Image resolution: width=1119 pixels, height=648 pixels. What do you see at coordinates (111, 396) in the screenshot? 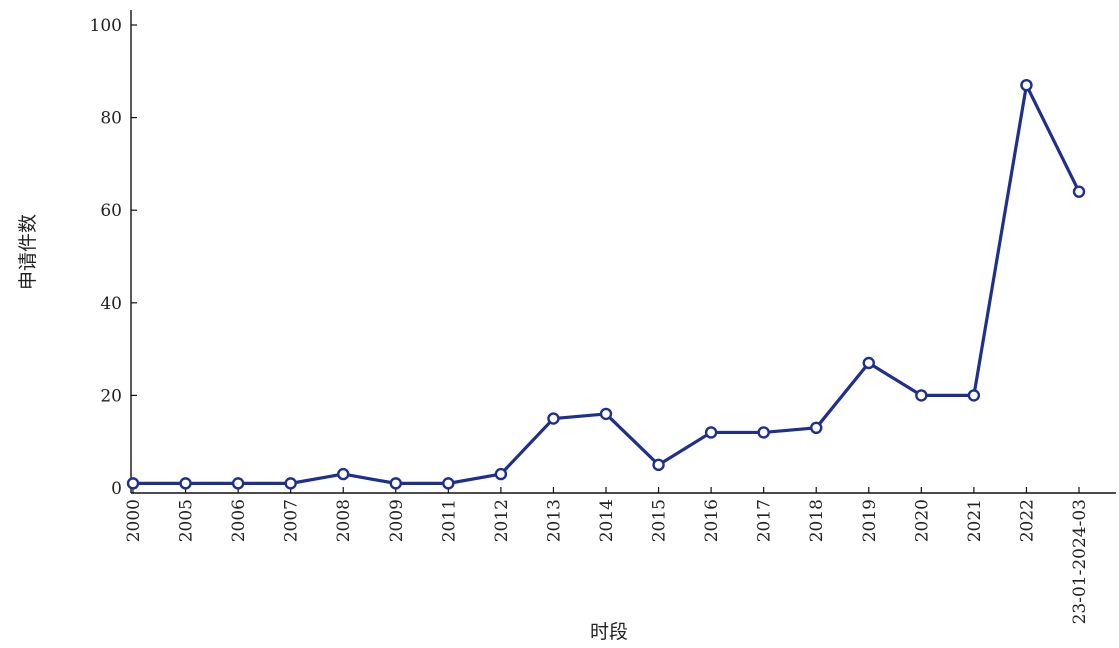
I see `y-tick-label: 20` at bounding box center [111, 396].